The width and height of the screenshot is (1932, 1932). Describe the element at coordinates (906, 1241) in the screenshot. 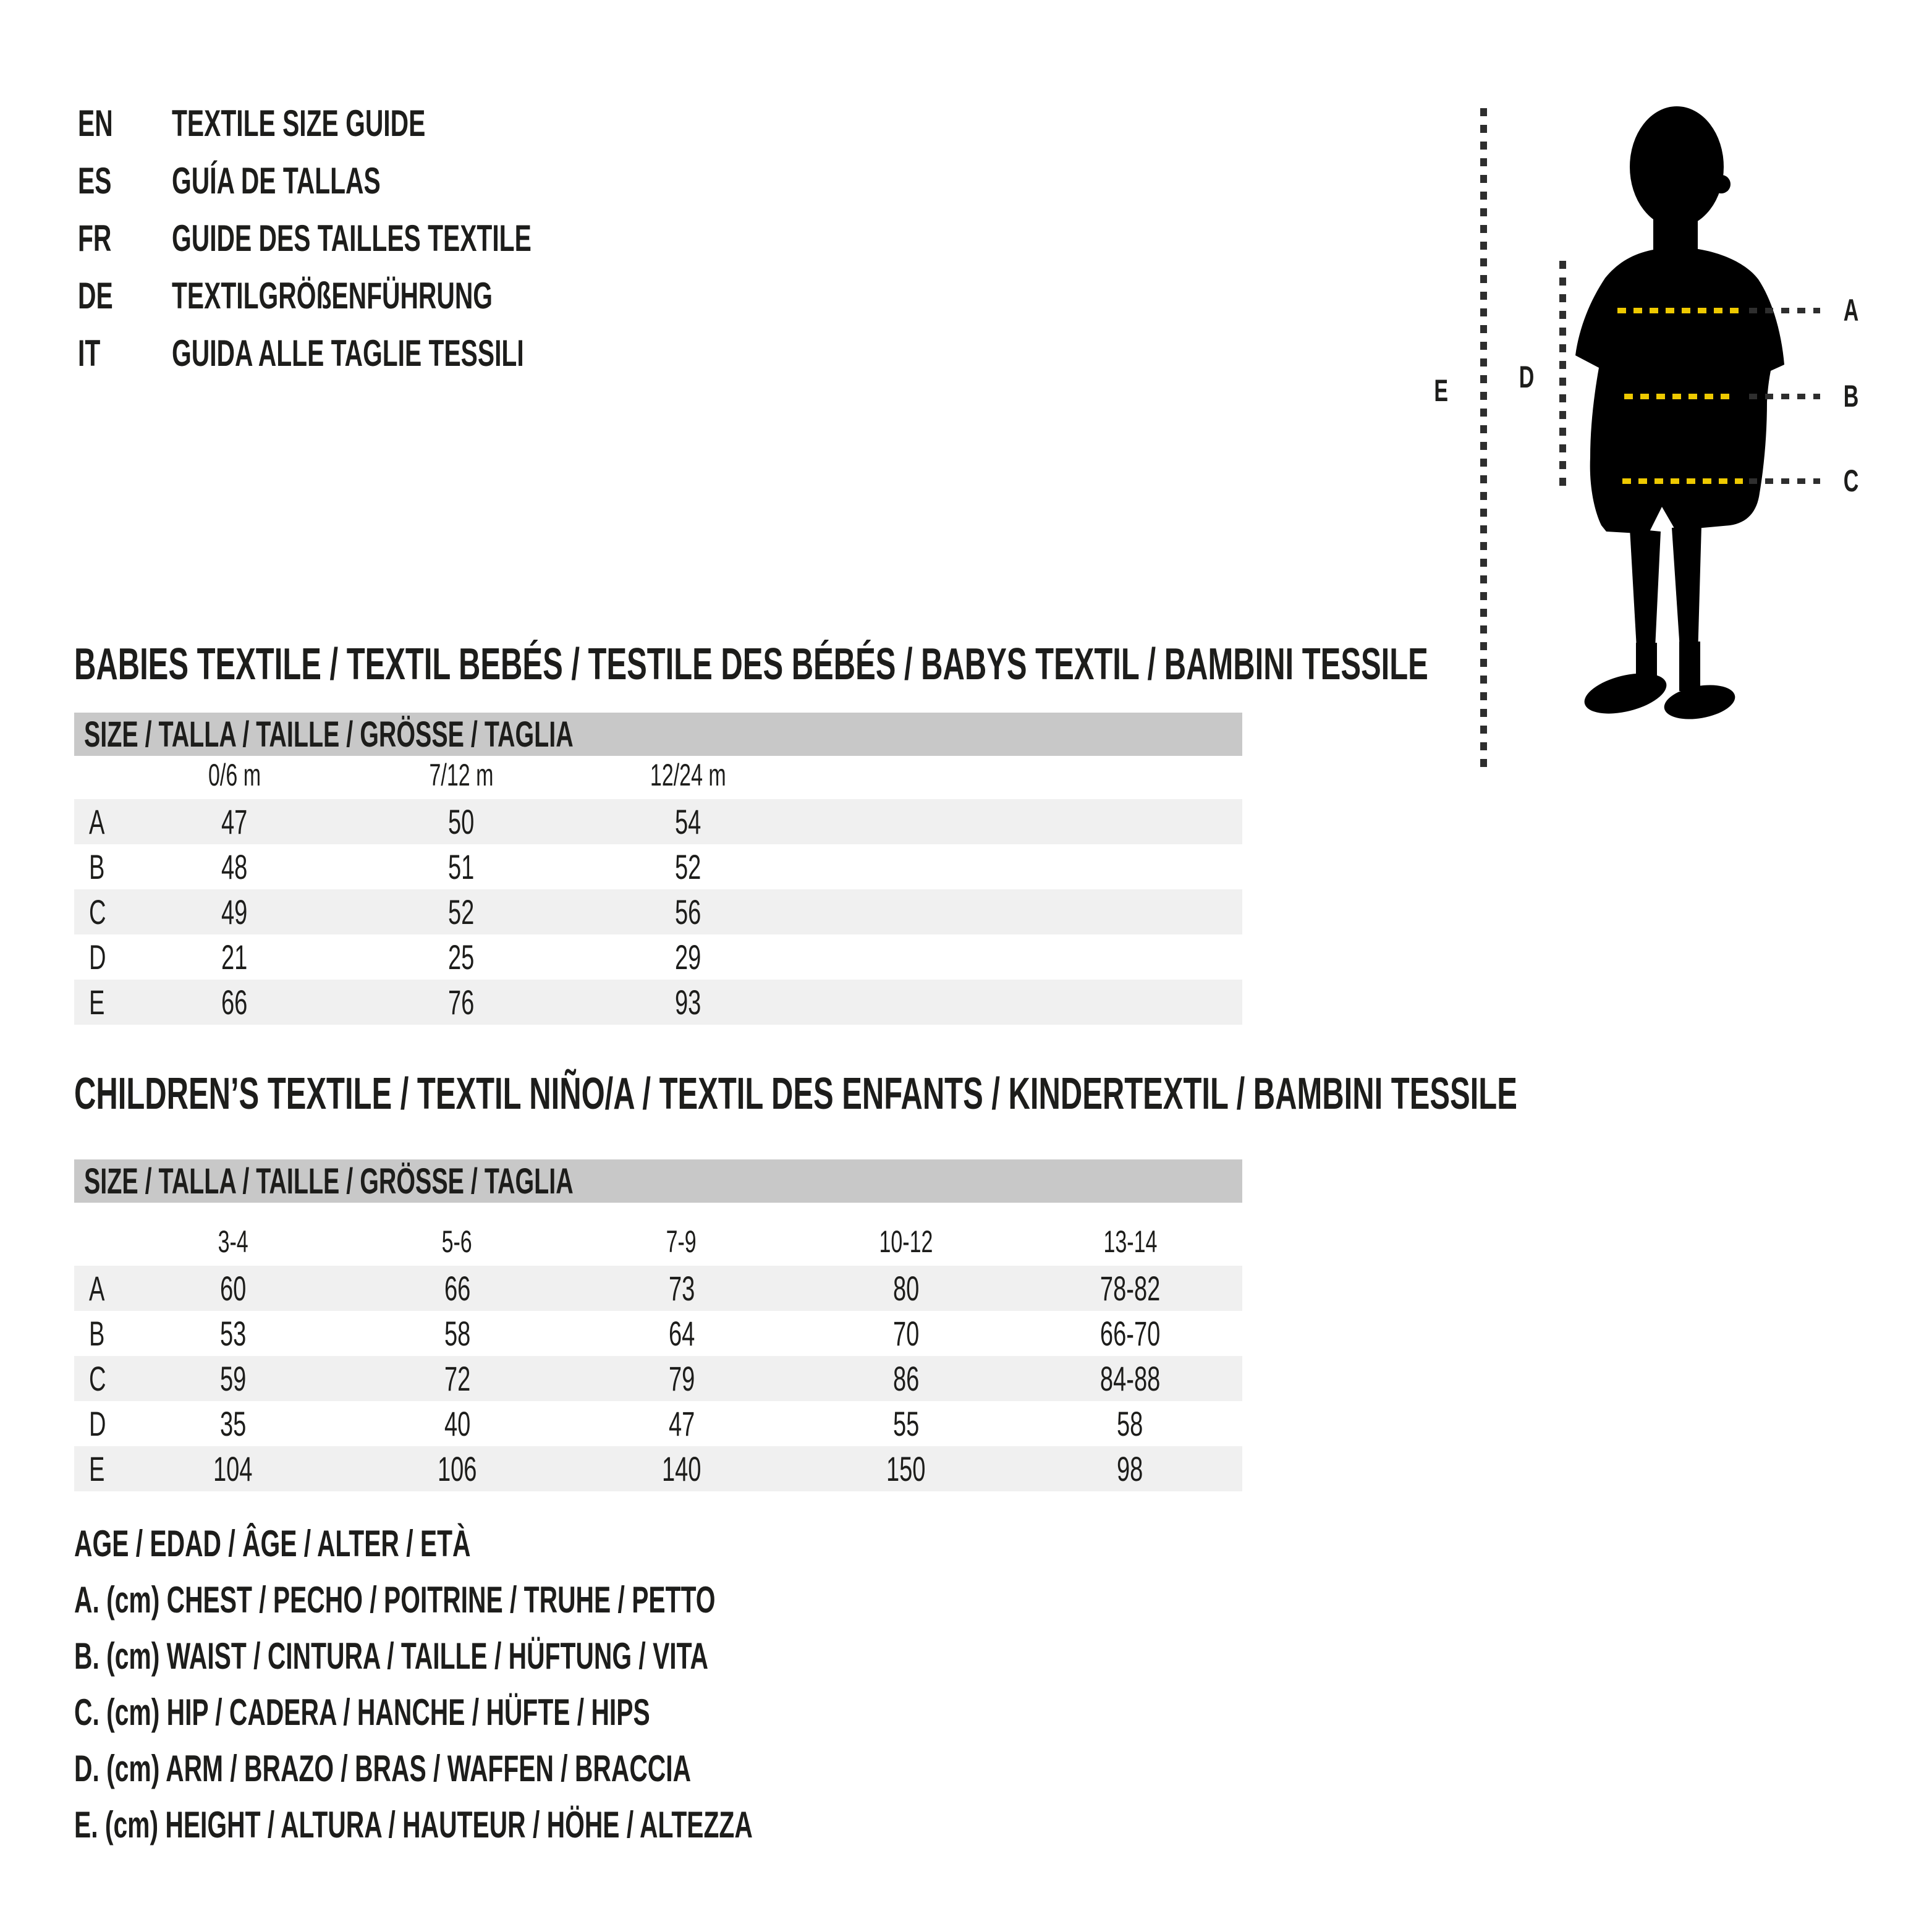

I see `column-header: 10-12` at that location.